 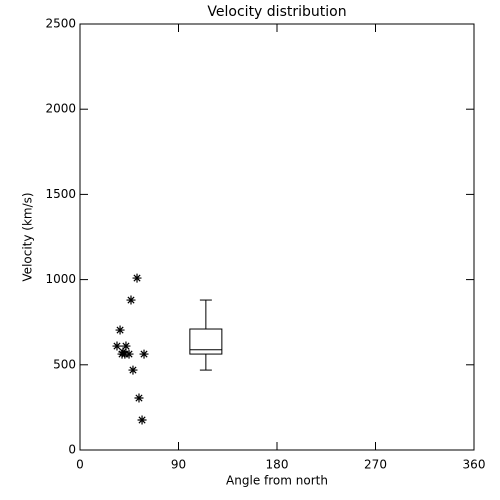 I want to click on y-tick-label: 2500, so click(x=60, y=24).